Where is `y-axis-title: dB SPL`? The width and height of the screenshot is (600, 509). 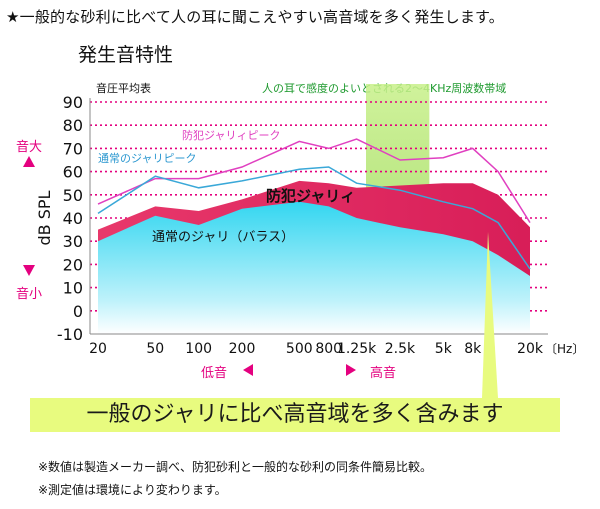 y-axis-title: dB SPL is located at coordinates (44, 217).